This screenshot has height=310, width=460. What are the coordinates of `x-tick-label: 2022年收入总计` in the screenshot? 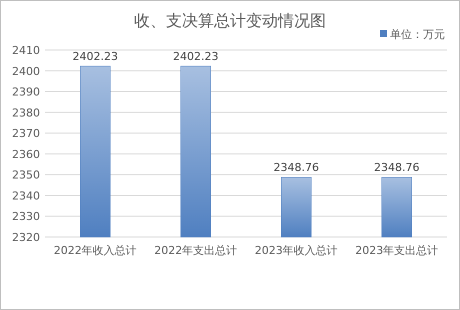 It's located at (95, 250).